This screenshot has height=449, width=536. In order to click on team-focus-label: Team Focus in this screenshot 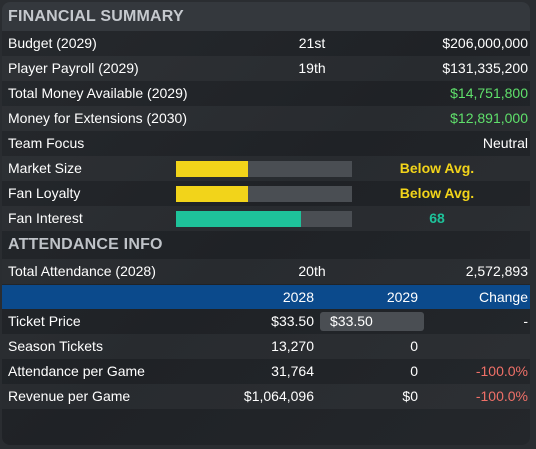, I will do `click(46, 143)`.